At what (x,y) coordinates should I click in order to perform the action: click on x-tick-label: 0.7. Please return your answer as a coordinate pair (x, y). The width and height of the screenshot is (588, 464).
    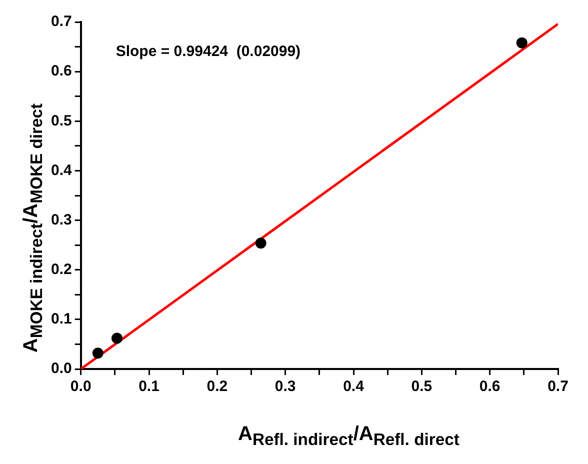
    Looking at the image, I should click on (558, 387).